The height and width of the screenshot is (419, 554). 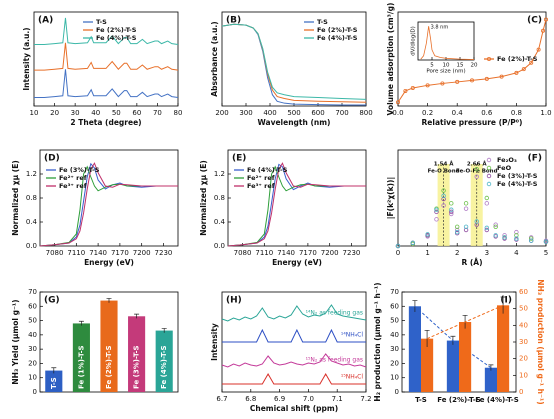 I want to click on y-tick-label: 0.0, so click(x=219, y=246).